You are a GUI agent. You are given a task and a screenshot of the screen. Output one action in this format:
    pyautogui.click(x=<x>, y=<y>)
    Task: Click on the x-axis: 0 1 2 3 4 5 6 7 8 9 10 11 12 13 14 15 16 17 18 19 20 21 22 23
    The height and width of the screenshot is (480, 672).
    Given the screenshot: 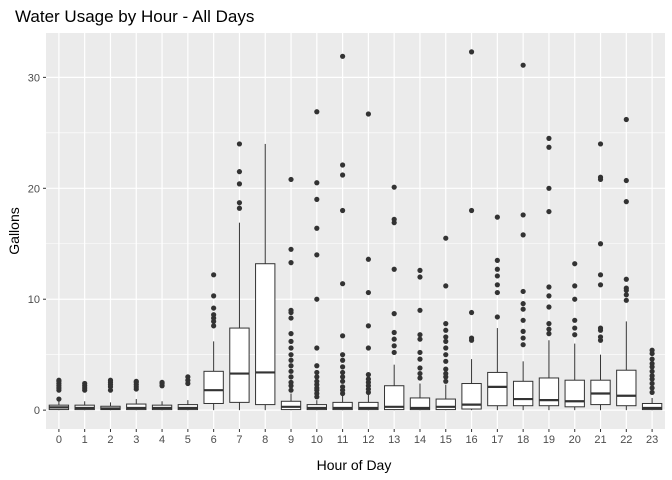 What is the action you would take?
    pyautogui.click(x=357, y=437)
    